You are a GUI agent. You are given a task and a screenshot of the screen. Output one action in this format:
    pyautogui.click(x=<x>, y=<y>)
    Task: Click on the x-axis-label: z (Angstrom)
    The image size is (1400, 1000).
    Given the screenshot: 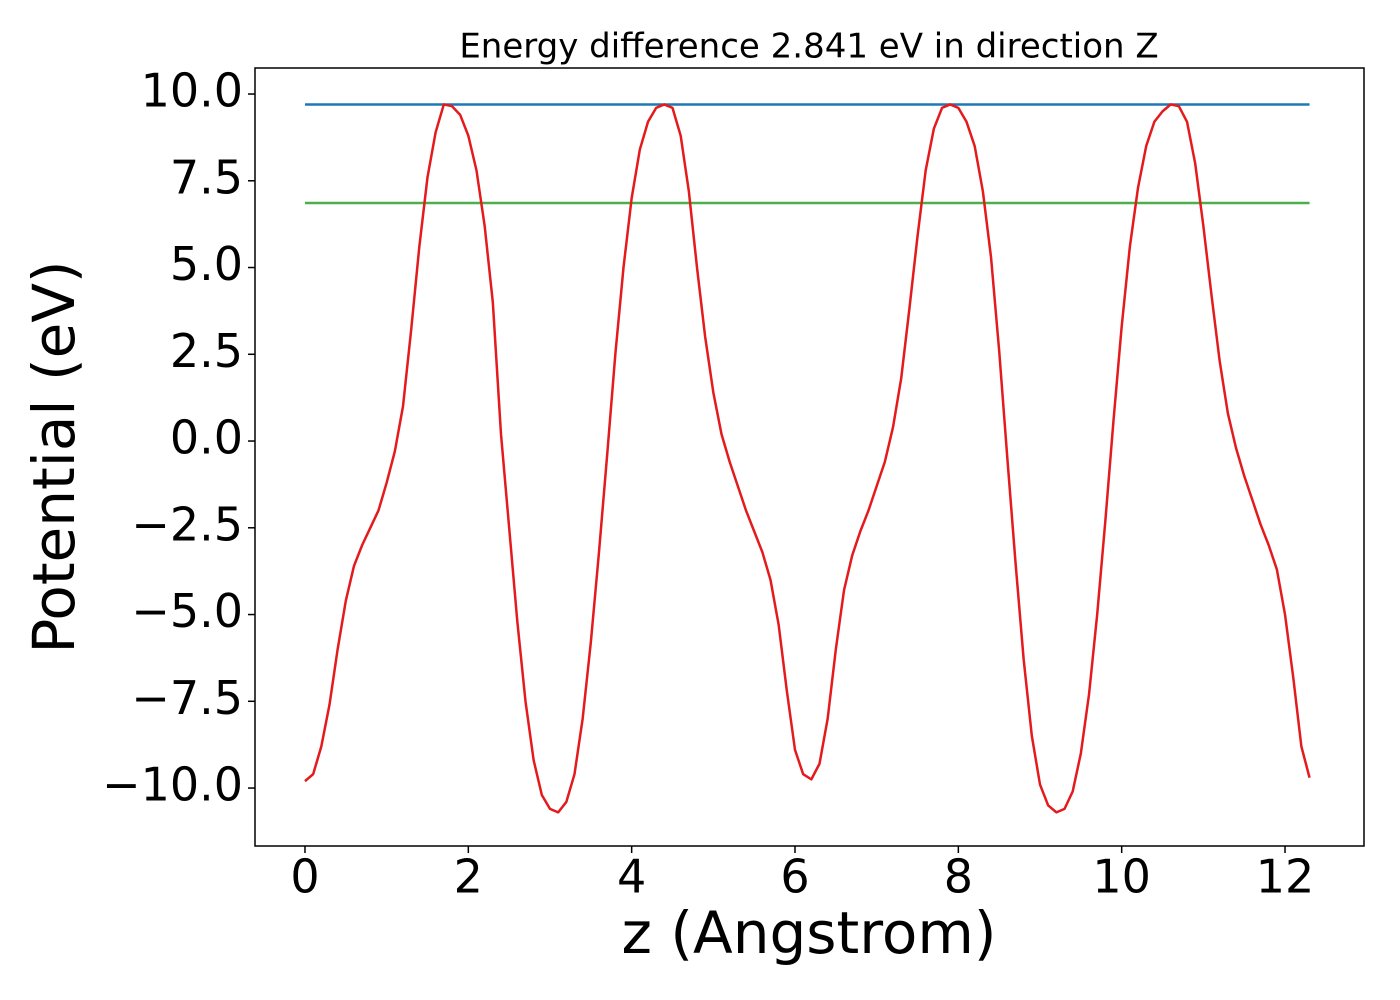 What is the action you would take?
    pyautogui.click(x=809, y=933)
    